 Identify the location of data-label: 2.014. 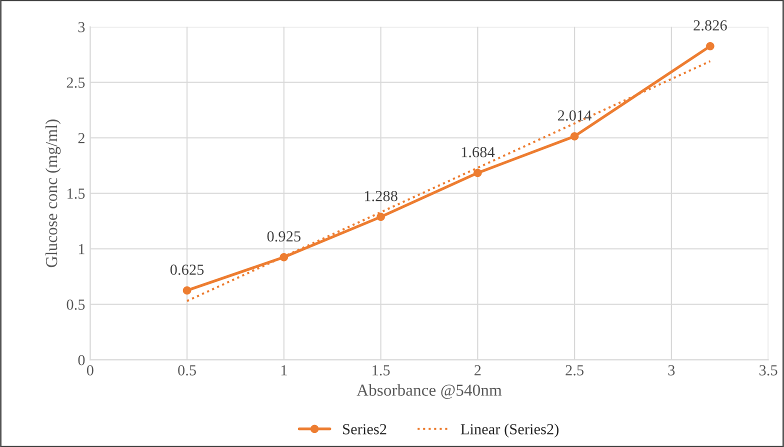
(575, 115).